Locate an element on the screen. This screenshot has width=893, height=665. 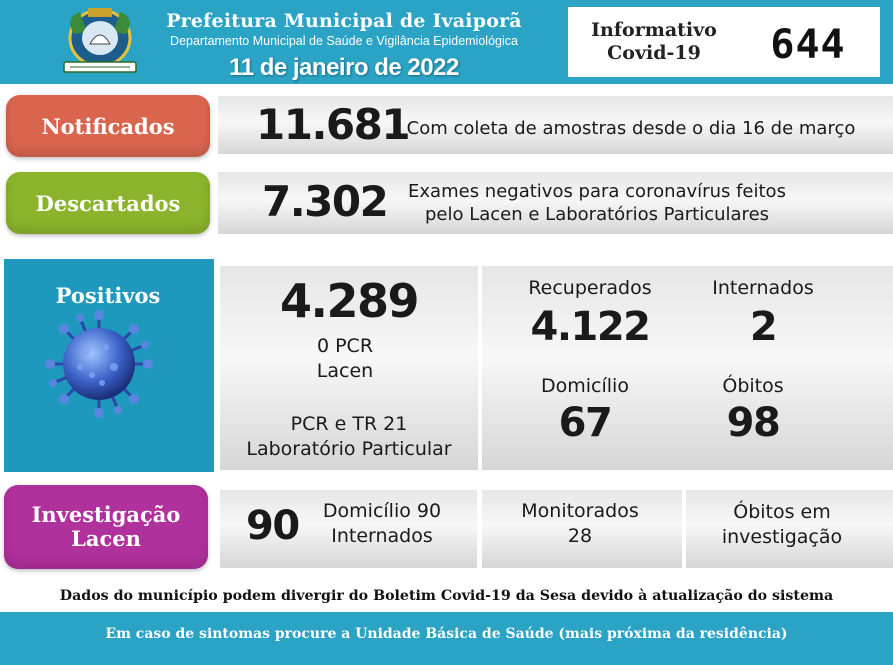
investigacao-badge: Investigação Lacen is located at coordinates (106, 527).